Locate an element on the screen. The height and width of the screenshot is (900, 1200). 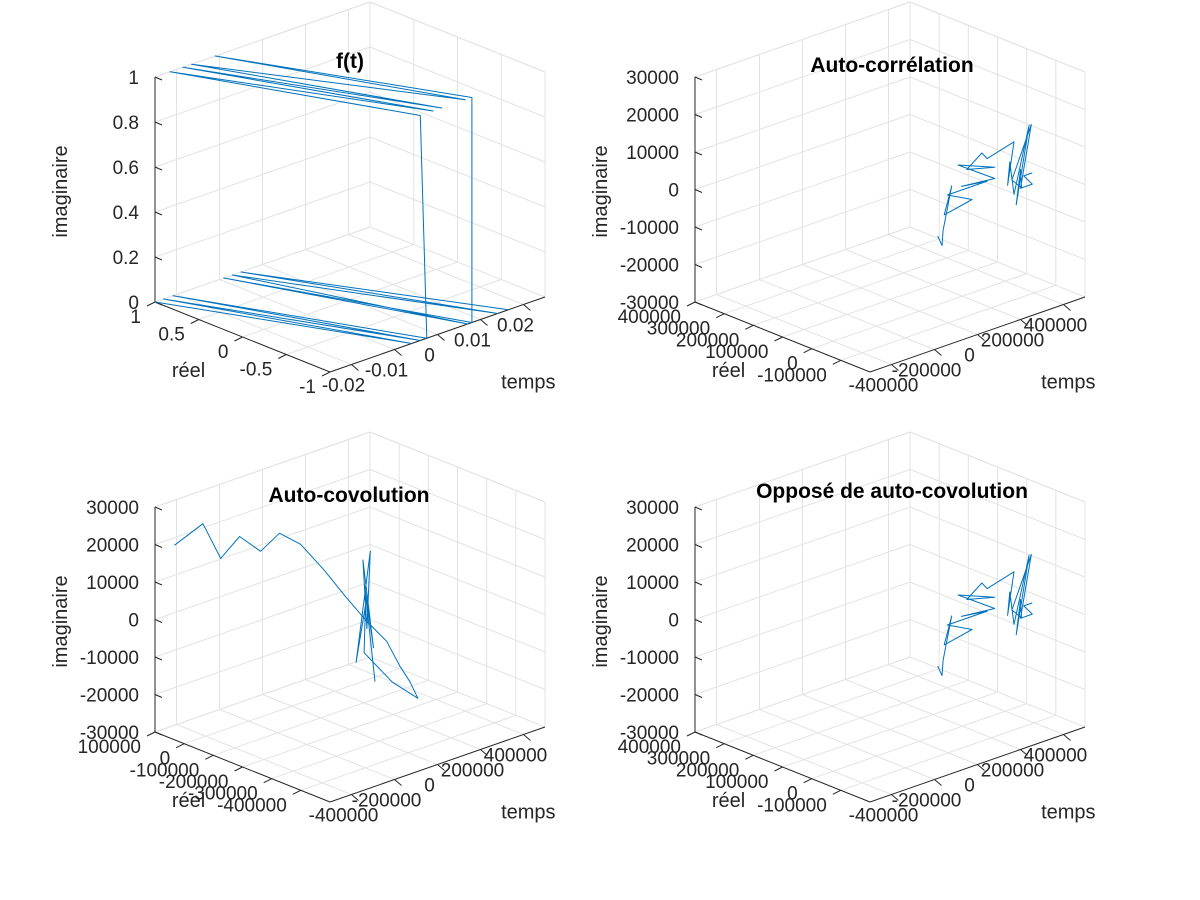
z-tick-label: 0.4 is located at coordinates (126, 213).